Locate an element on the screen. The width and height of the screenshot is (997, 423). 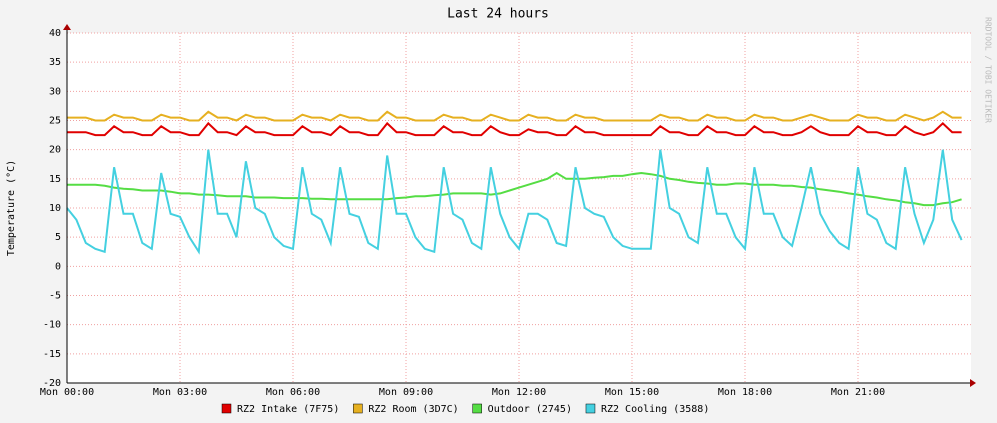
x-tick-label: Mon 03:00 is located at coordinates (180, 392).